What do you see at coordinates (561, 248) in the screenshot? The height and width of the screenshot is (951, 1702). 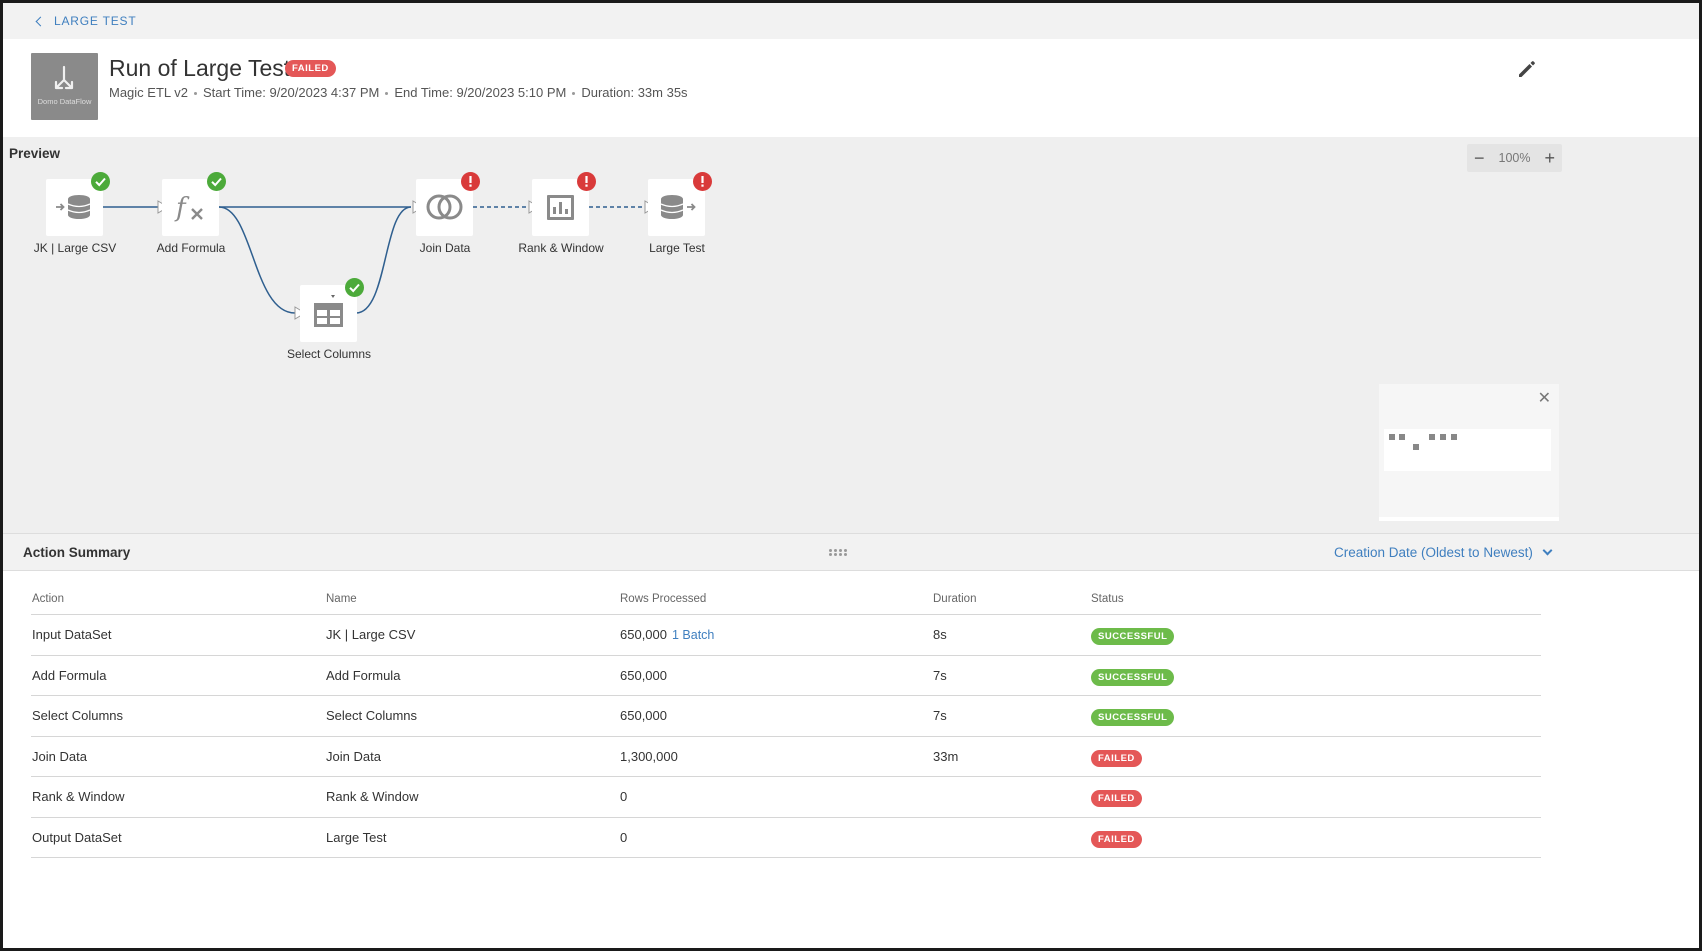 I see `node-label: Rank & Window` at bounding box center [561, 248].